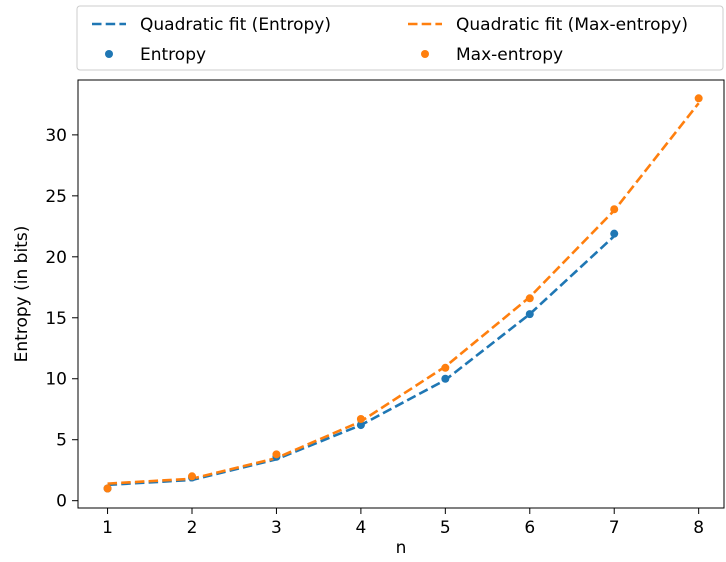 The height and width of the screenshot is (562, 726). I want to click on y-tick-label: 5, so click(61, 441).